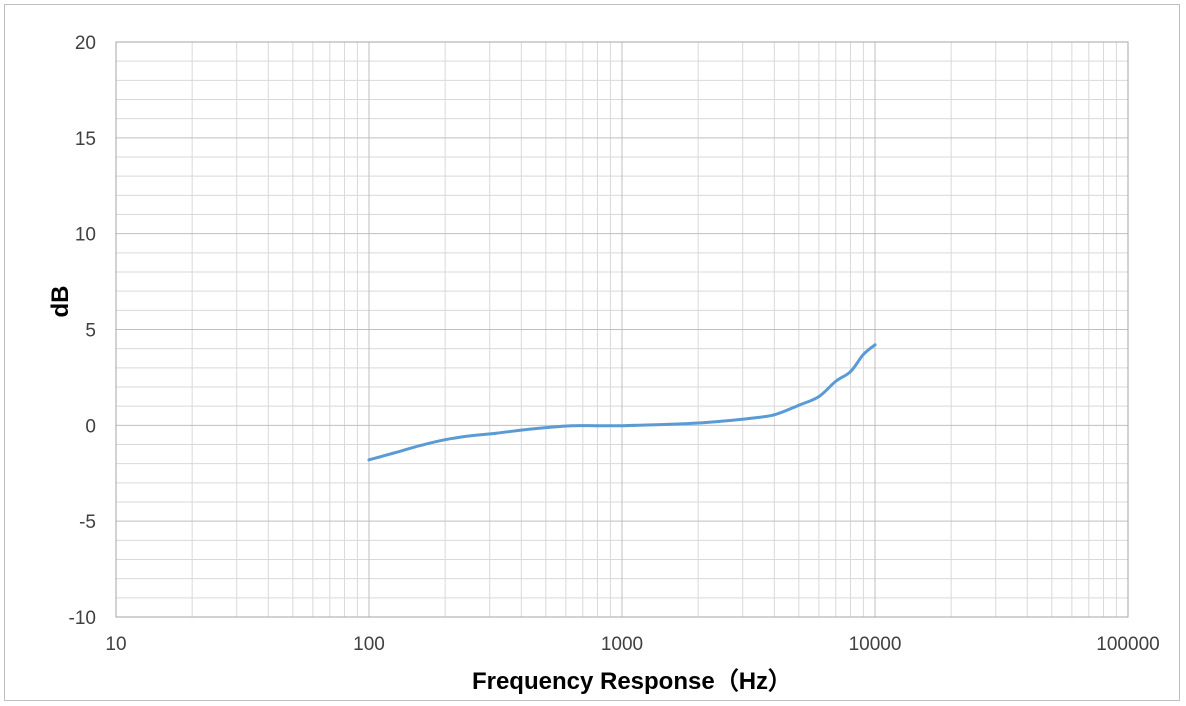 The image size is (1186, 706). What do you see at coordinates (622, 644) in the screenshot?
I see `x-tick-label: 1000` at bounding box center [622, 644].